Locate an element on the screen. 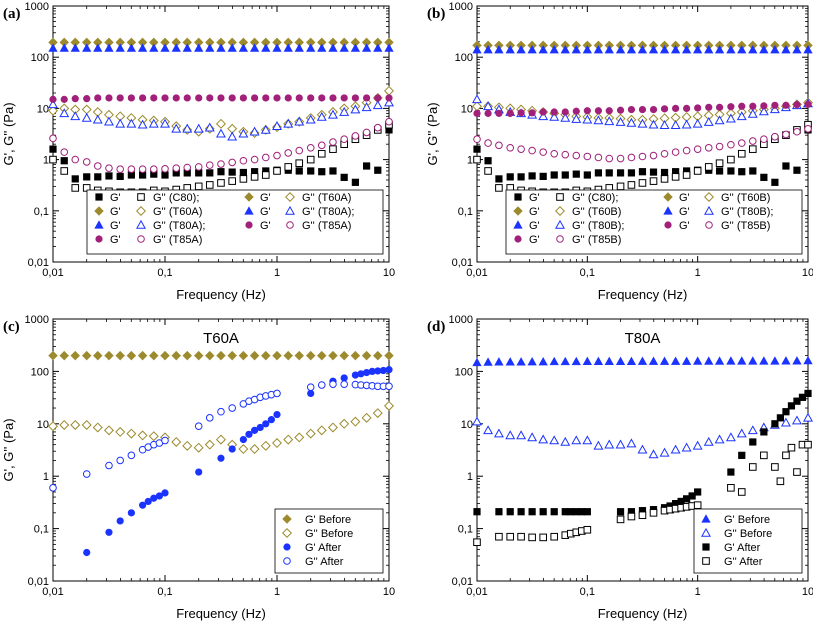 This screenshot has height=627, width=813. y-tick-label: 100 is located at coordinates (40, 58).